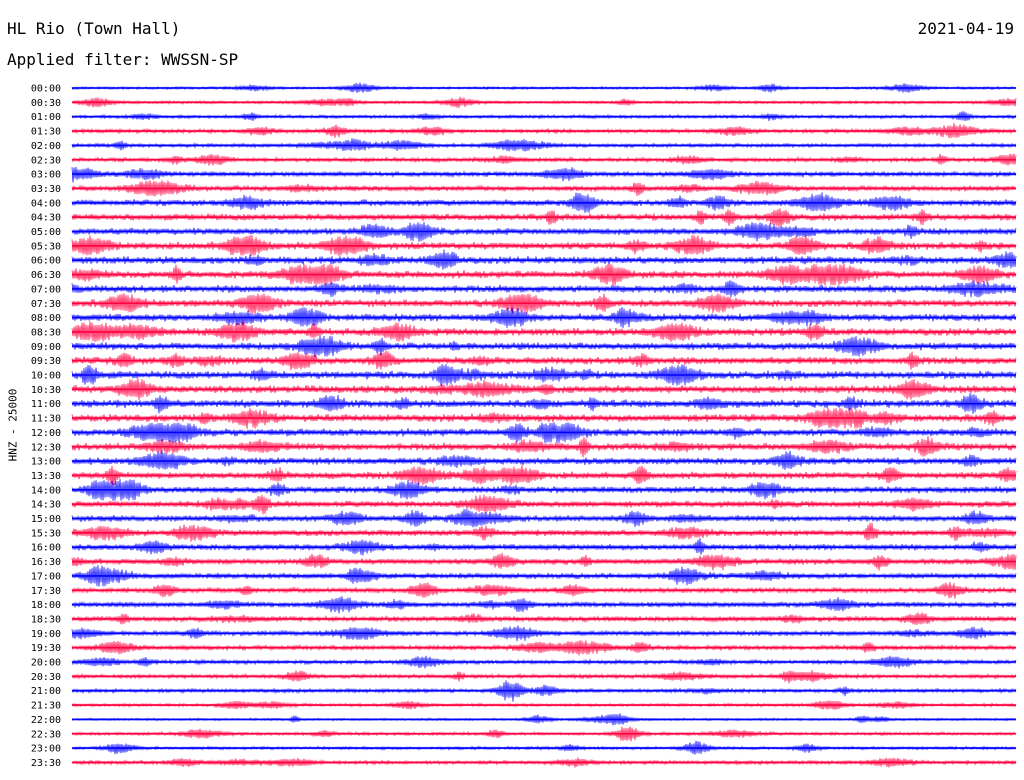  Describe the element at coordinates (46, 734) in the screenshot. I see `row-time-label: 22:30` at that location.